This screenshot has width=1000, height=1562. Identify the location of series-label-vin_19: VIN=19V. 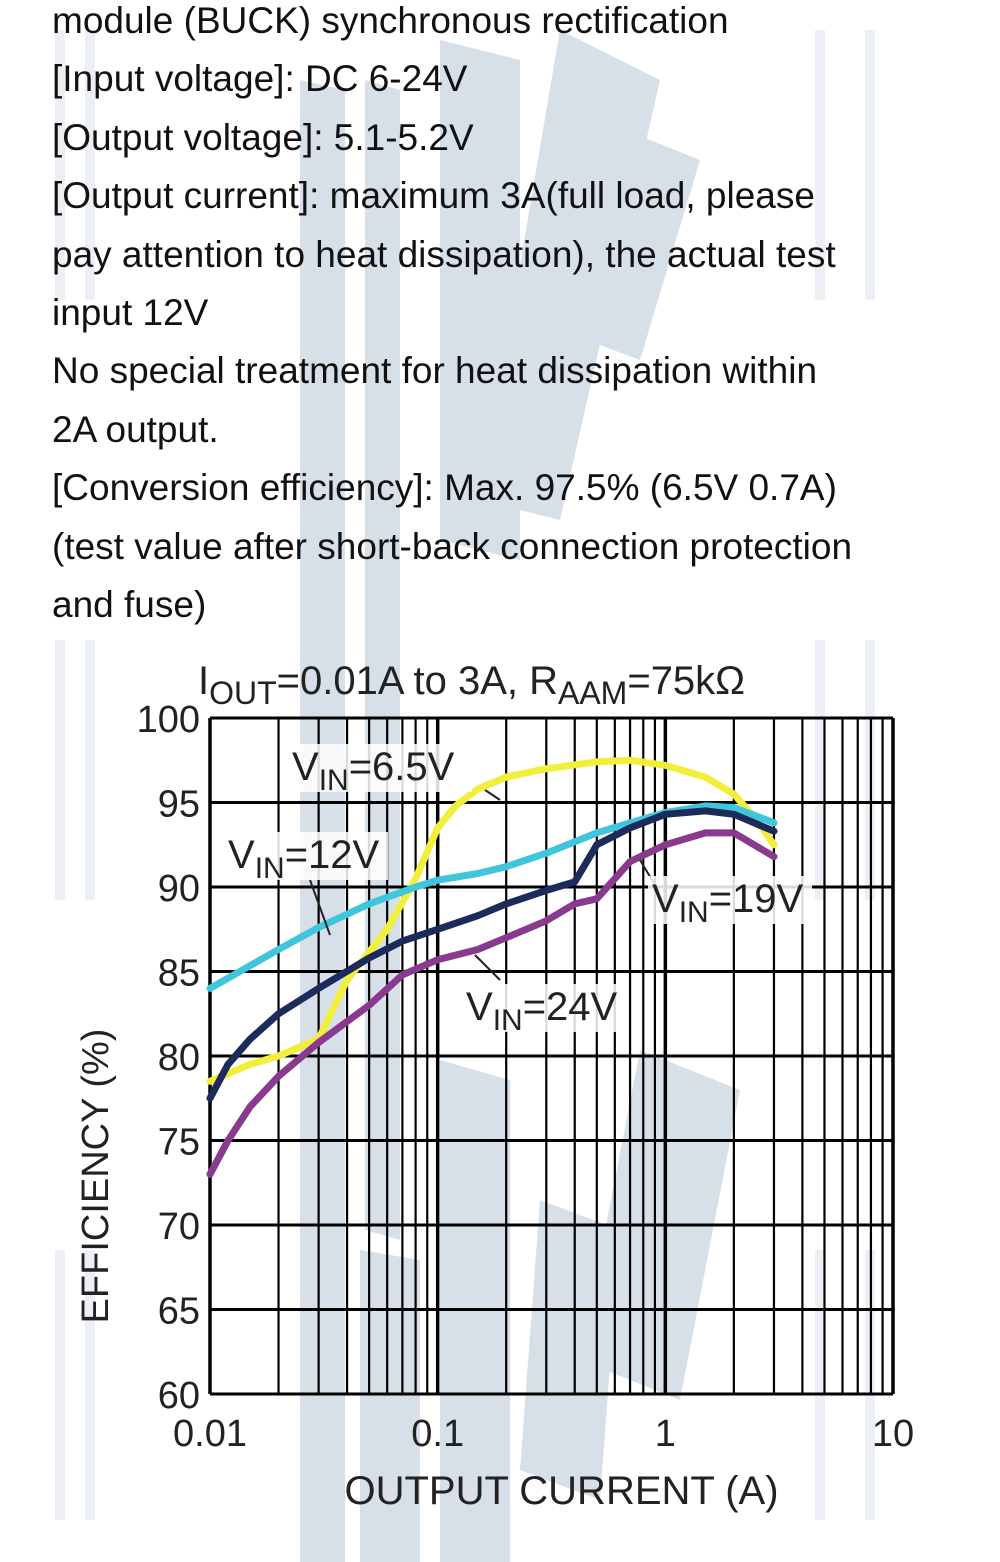
(728, 903).